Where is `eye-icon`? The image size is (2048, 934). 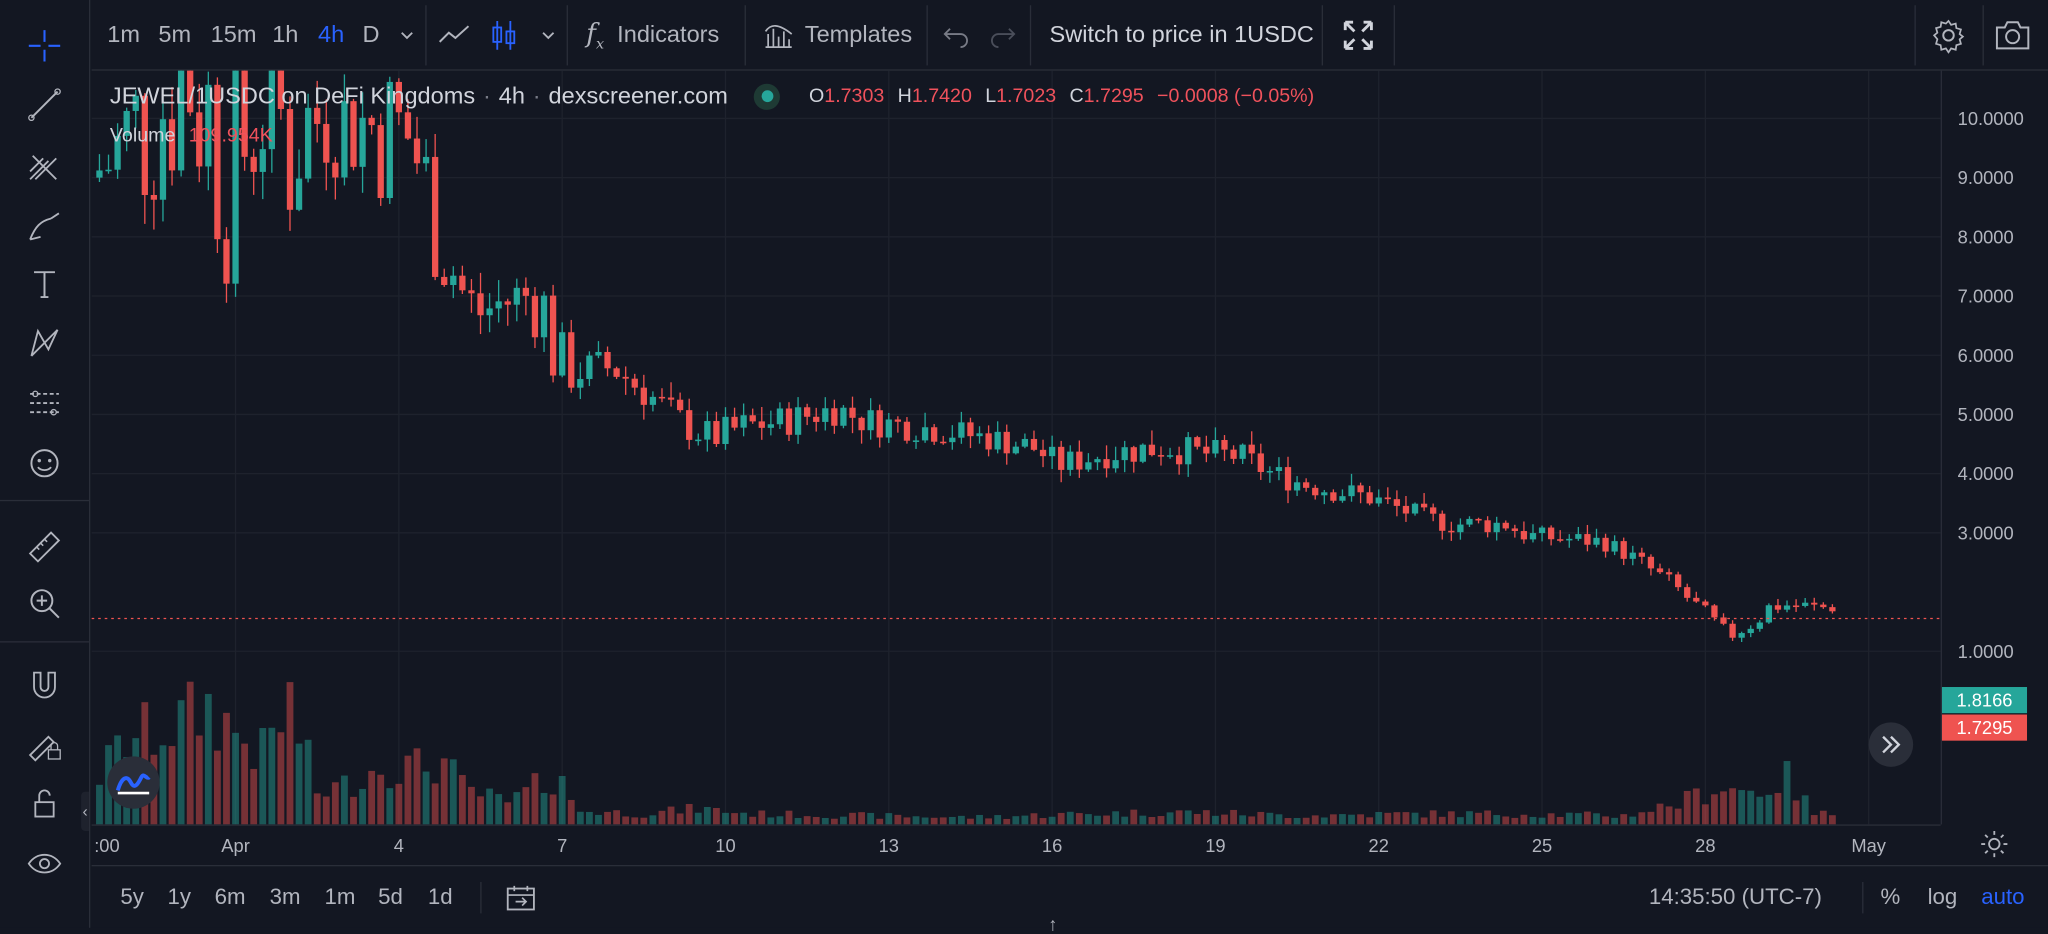 eye-icon is located at coordinates (44, 864).